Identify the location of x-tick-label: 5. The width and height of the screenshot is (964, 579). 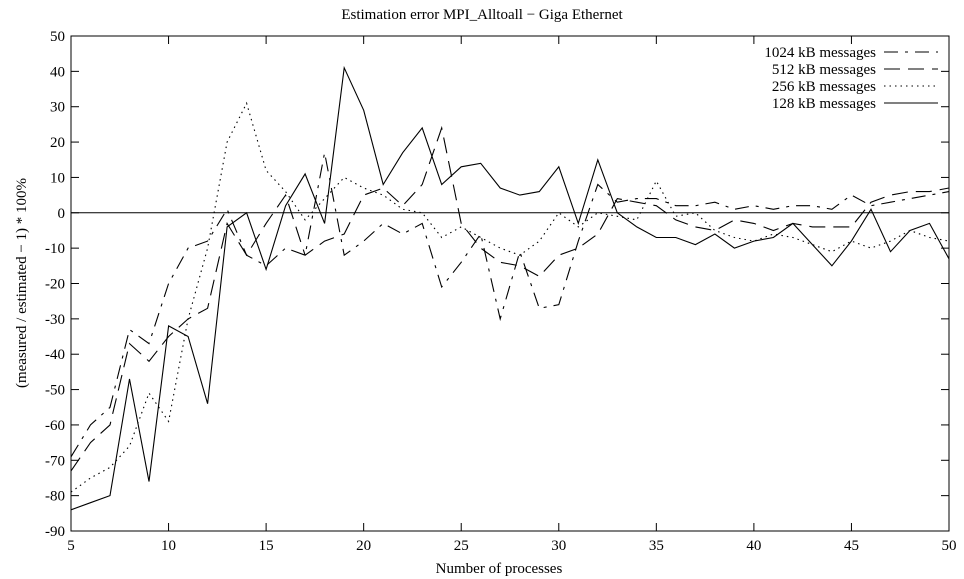
(71, 546).